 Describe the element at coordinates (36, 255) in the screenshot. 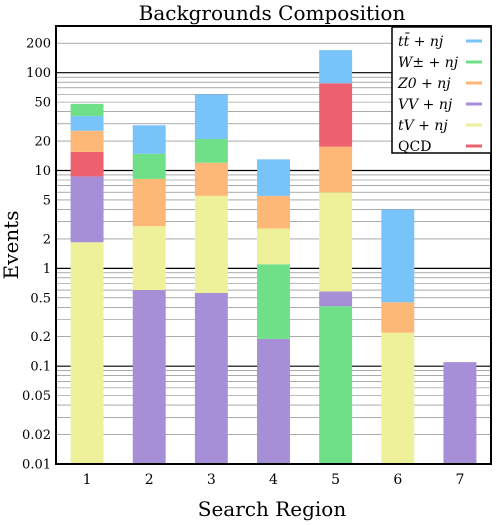

I see `y-ticks: 0.01 0.02 0.05 0.1 0.2 0.5 1 2 5 10 20 50 100 200` at that location.